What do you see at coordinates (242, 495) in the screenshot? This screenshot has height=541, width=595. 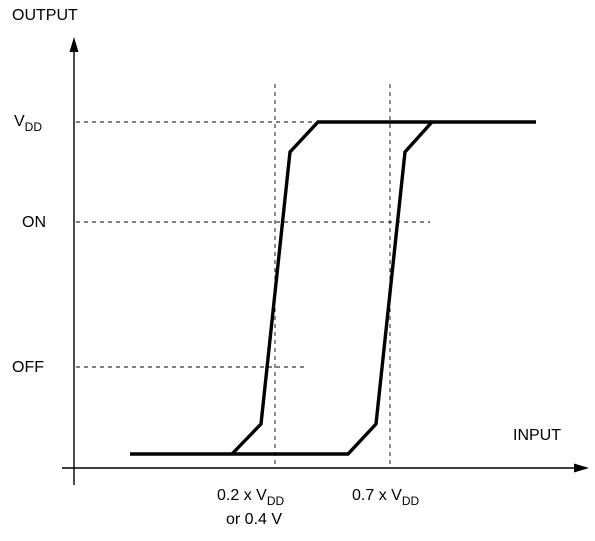 I see `low-threshold-prefix: 0.2 x V` at bounding box center [242, 495].